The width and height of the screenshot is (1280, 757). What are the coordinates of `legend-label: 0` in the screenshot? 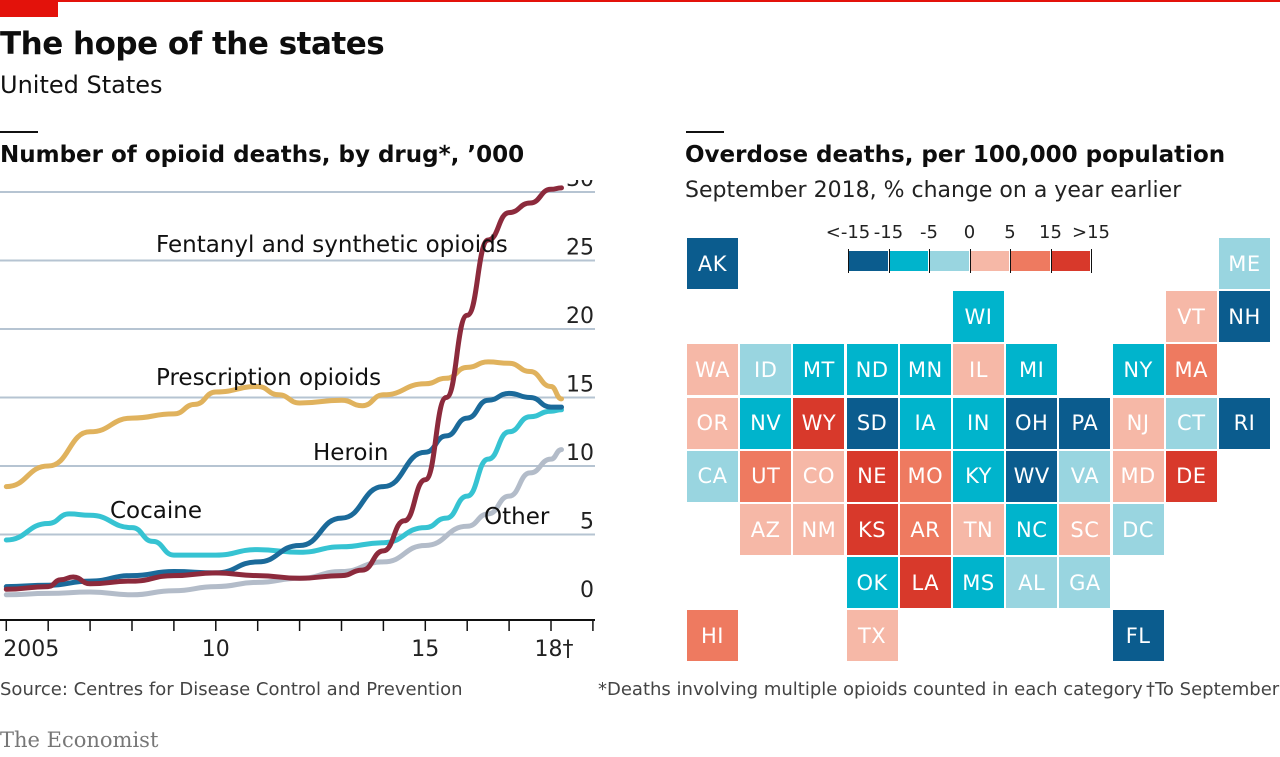 It's located at (969, 232).